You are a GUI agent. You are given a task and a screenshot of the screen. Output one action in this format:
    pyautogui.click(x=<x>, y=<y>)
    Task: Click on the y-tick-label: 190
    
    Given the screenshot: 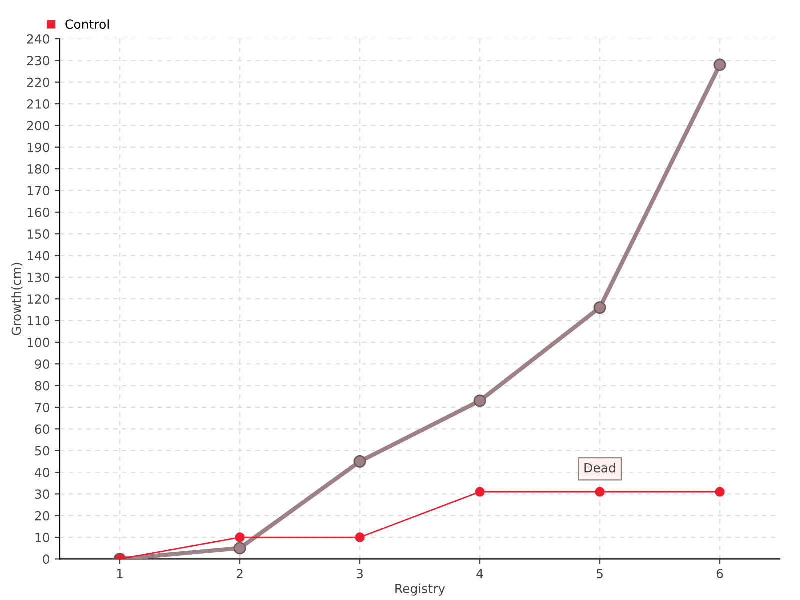 What is the action you would take?
    pyautogui.click(x=39, y=147)
    